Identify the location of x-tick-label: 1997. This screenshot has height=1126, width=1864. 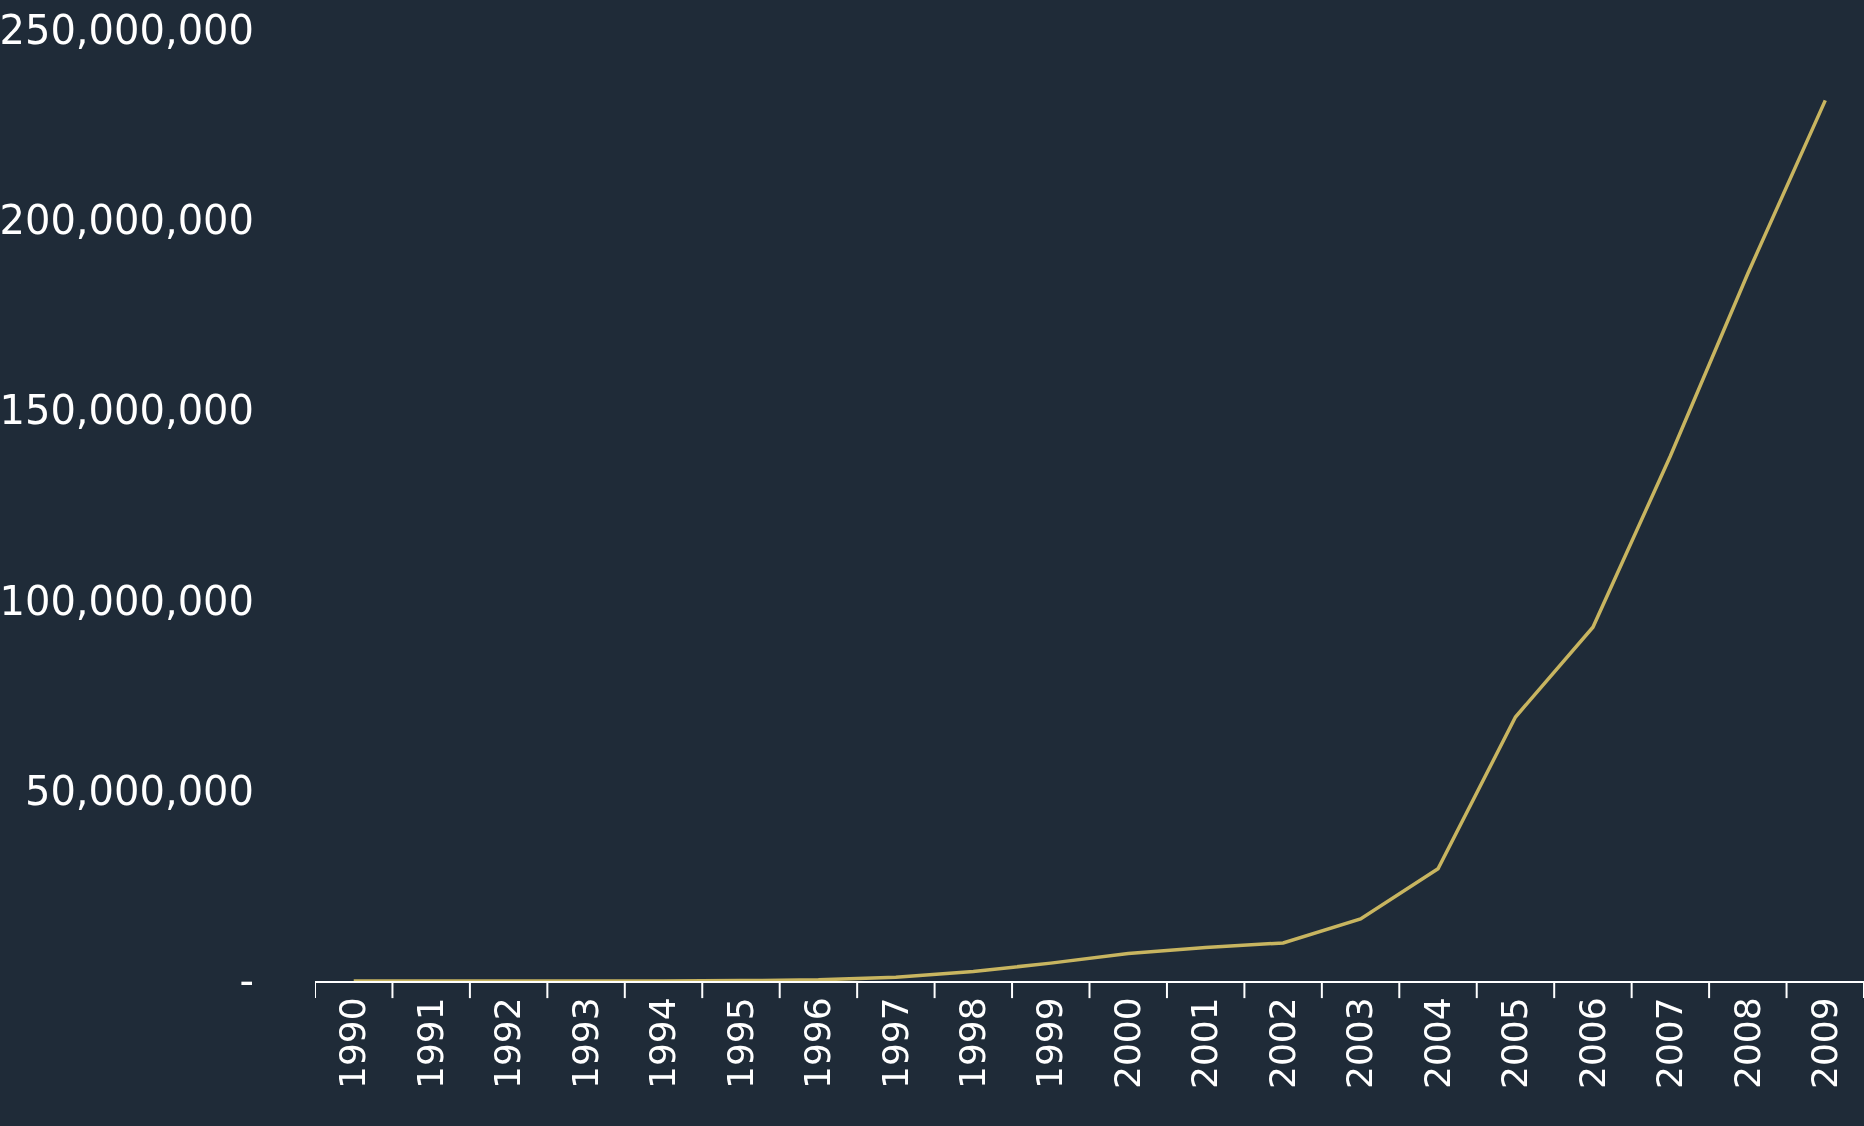
(895, 1043).